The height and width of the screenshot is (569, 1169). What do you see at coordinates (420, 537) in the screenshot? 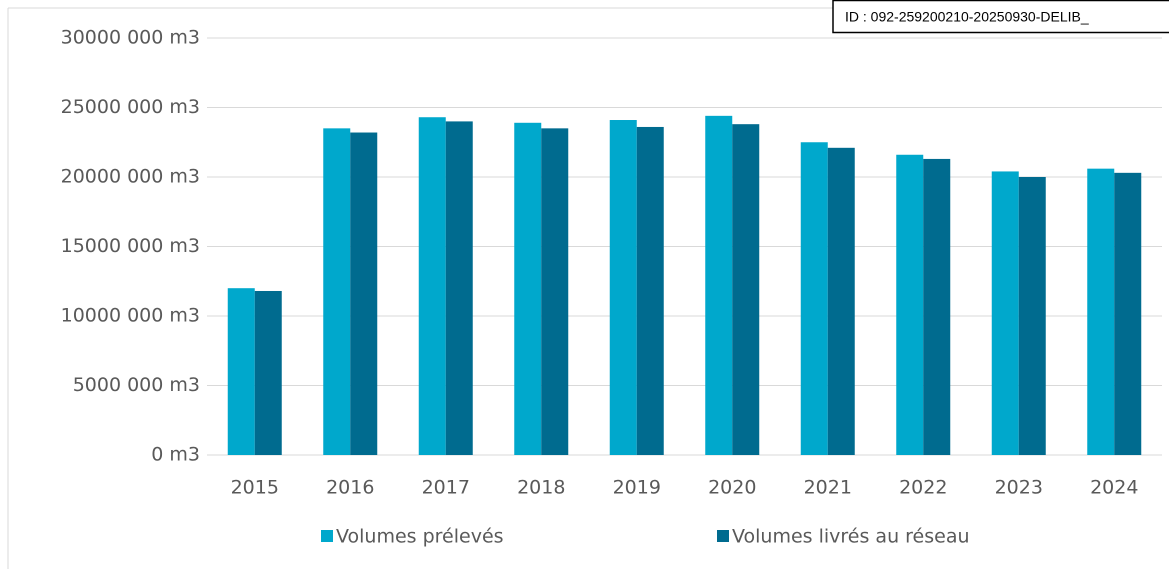
I see `legend-label: Volumes prélevés` at bounding box center [420, 537].